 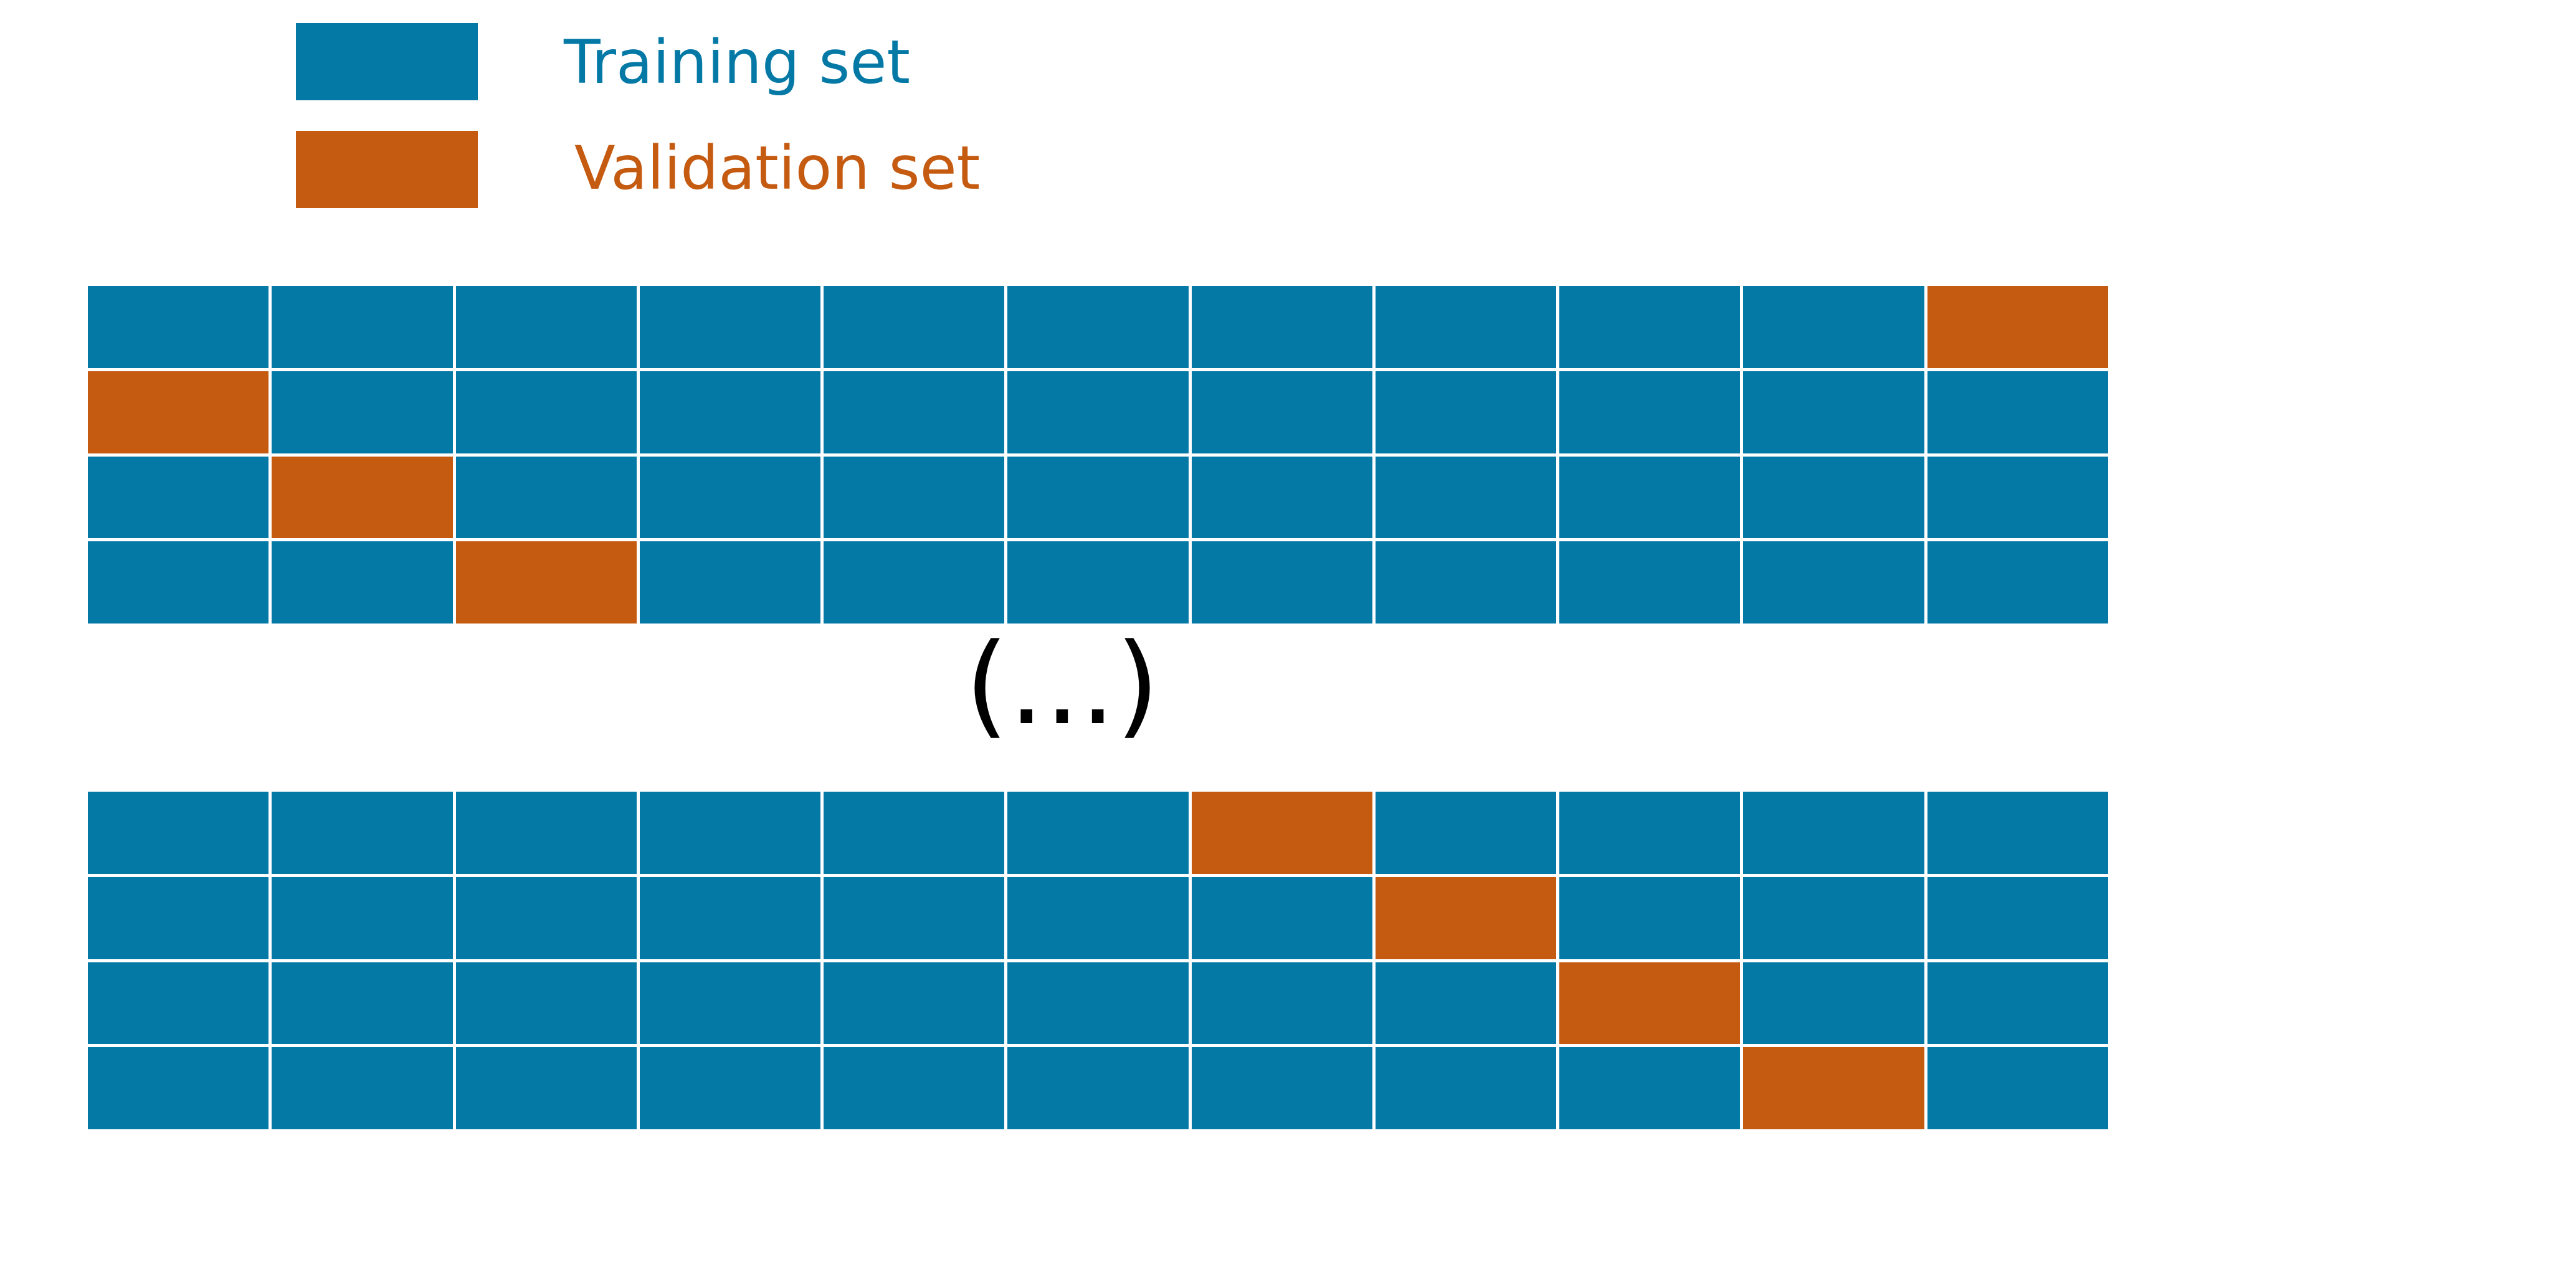 What do you see at coordinates (387, 169) in the screenshot?
I see `legend-validation-swatch` at bounding box center [387, 169].